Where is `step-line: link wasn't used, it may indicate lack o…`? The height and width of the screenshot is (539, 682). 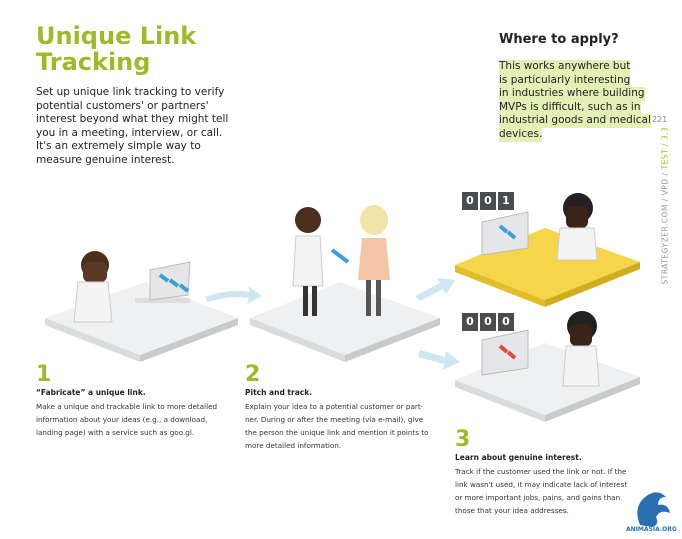
step-line: link wasn't used, it may indicate lack o… is located at coordinates (541, 484).